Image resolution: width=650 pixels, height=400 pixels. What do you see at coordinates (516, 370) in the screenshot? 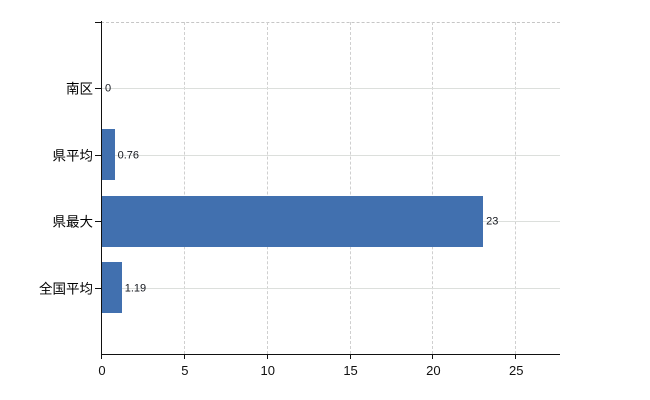
I see `x-tick-label: 25` at bounding box center [516, 370].